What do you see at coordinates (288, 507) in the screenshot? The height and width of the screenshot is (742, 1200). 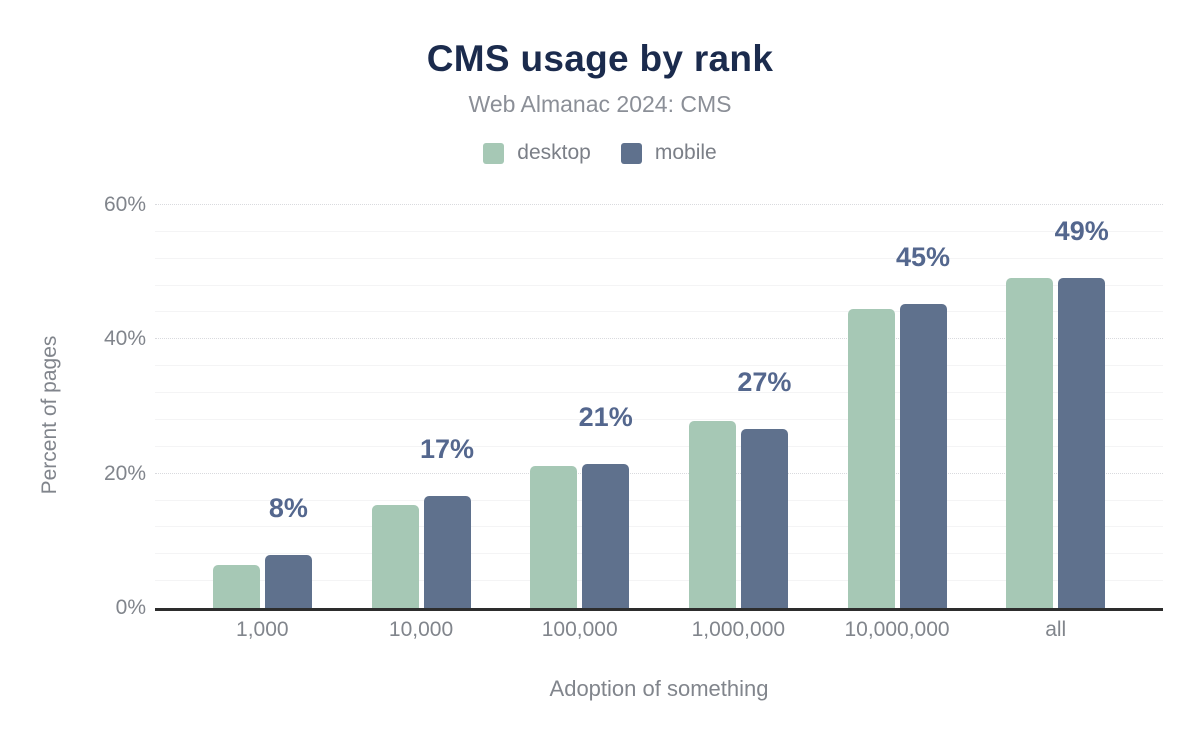 I see `data-label: 8%` at bounding box center [288, 507].